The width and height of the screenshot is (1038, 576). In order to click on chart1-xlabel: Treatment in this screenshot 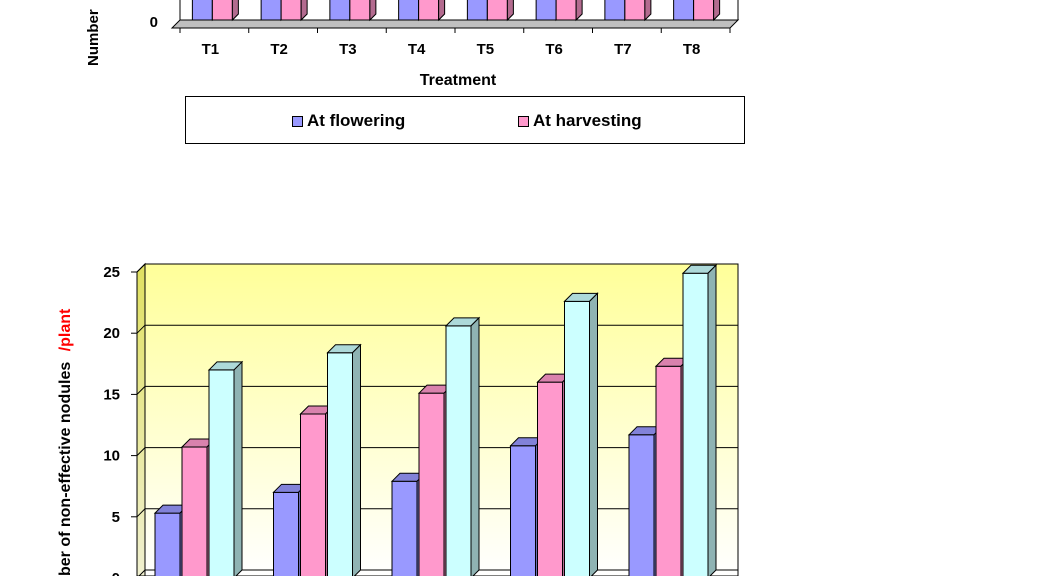, I will do `click(458, 80)`.